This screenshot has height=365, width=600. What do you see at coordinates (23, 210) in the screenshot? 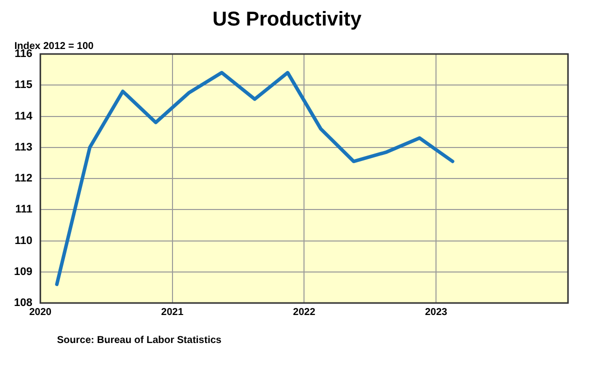
I see `y-tick-label: 111` at bounding box center [23, 210].